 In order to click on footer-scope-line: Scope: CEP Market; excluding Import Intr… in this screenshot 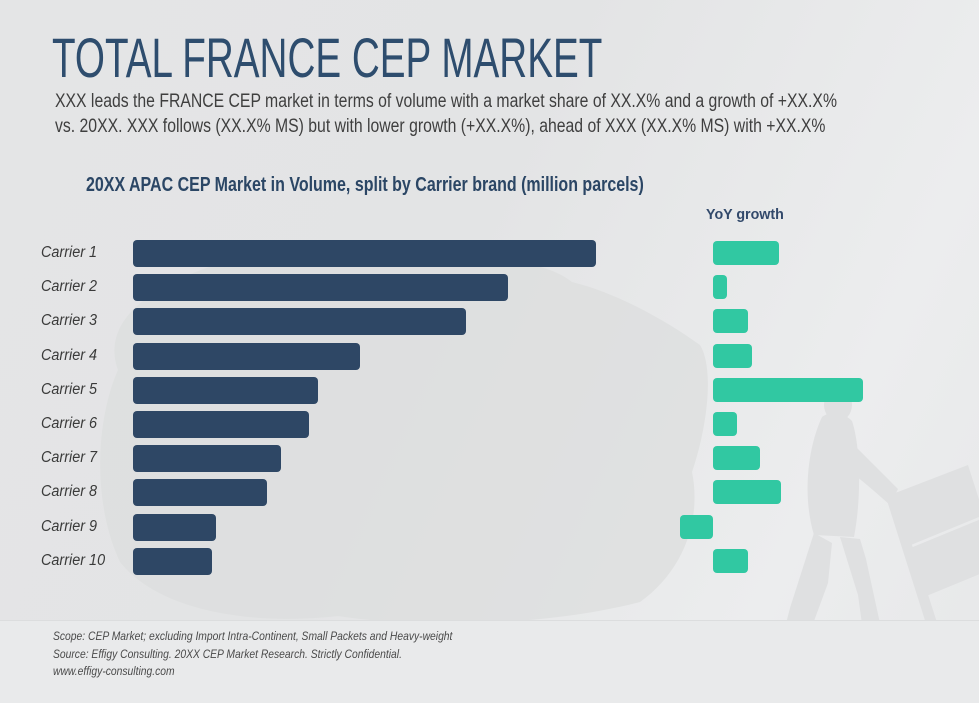, I will do `click(253, 636)`.